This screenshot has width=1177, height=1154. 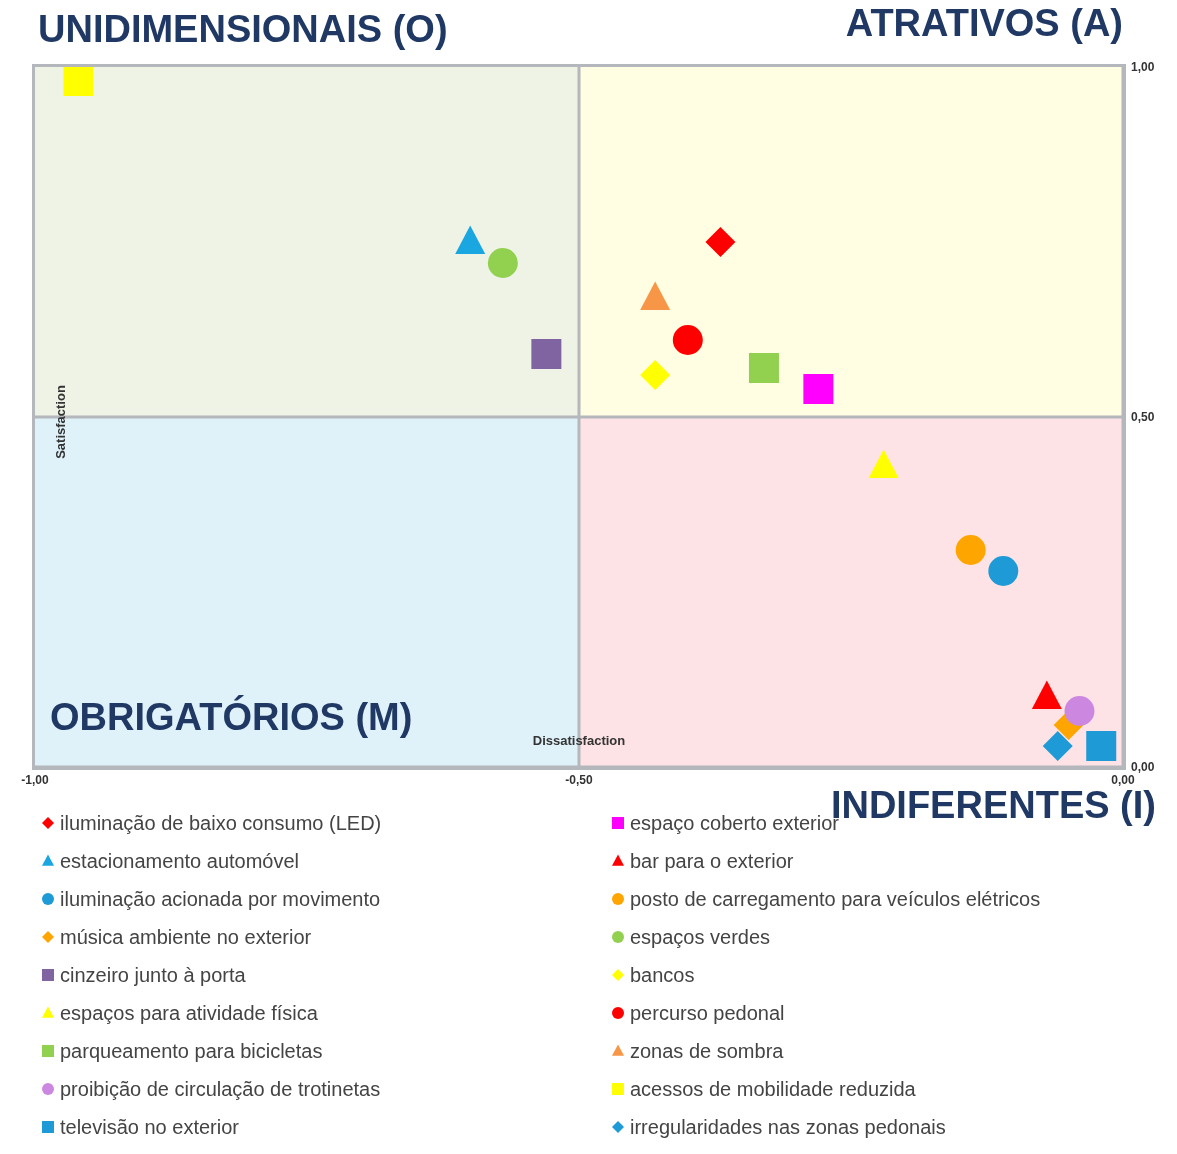 I want to click on text: UNIDIMENSIONAIS (O), so click(x=243, y=29).